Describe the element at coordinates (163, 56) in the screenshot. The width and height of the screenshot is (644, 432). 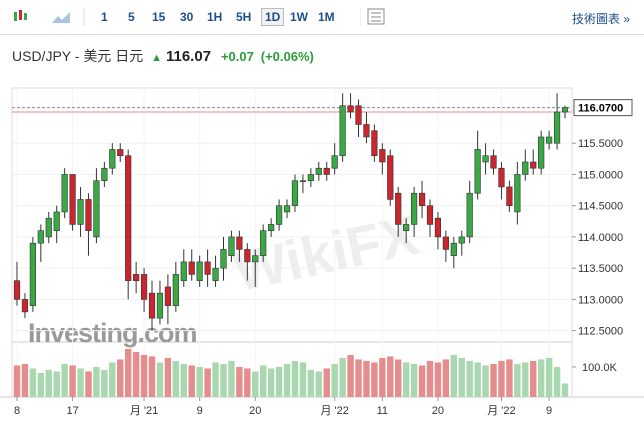
I see `quote-header: USD/JPY - 美元 日元 ▲ 116.07 +0.07 (+0.06%)` at that location.